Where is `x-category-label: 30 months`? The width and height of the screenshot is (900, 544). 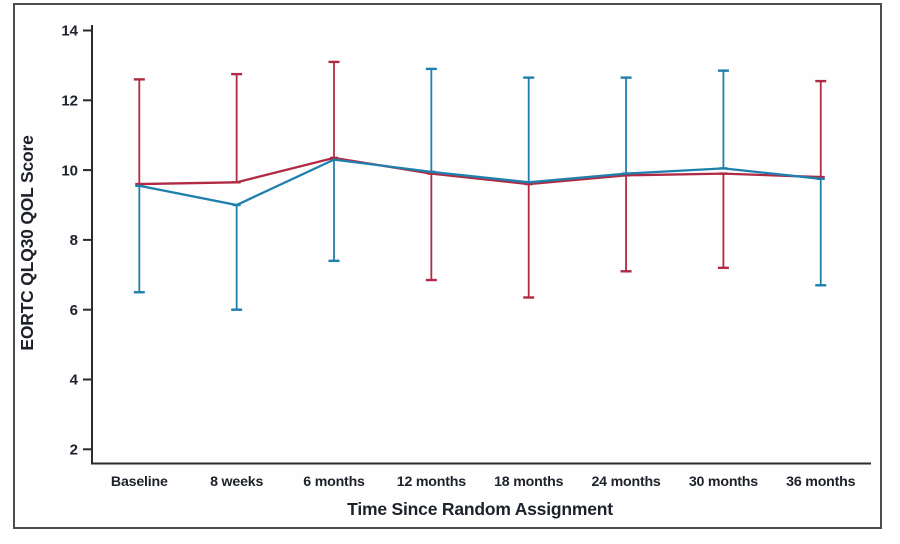 x-category-label: 30 months is located at coordinates (723, 482).